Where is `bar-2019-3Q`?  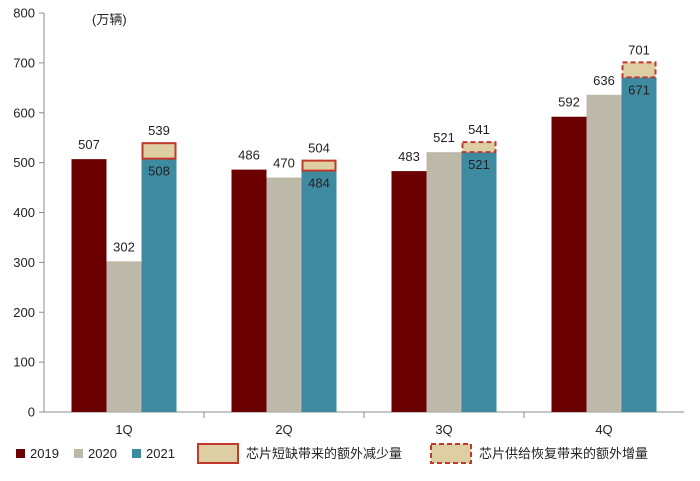
bar-2019-3Q is located at coordinates (409, 291).